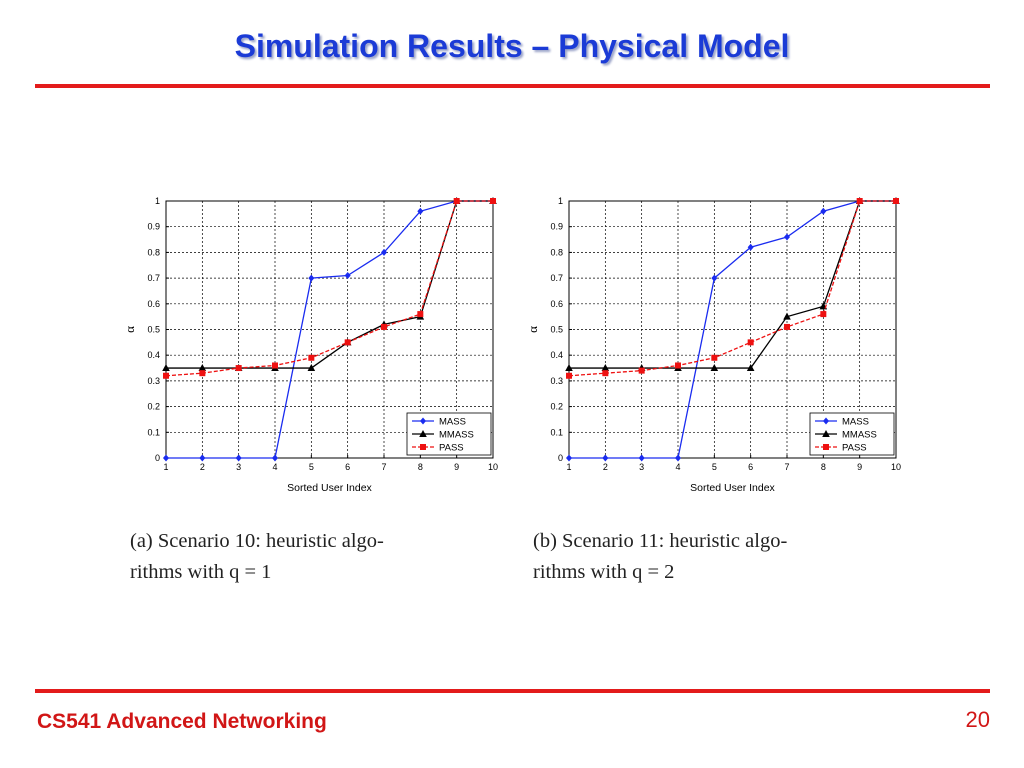  I want to click on y-tick-label: 0.8, so click(153, 252).